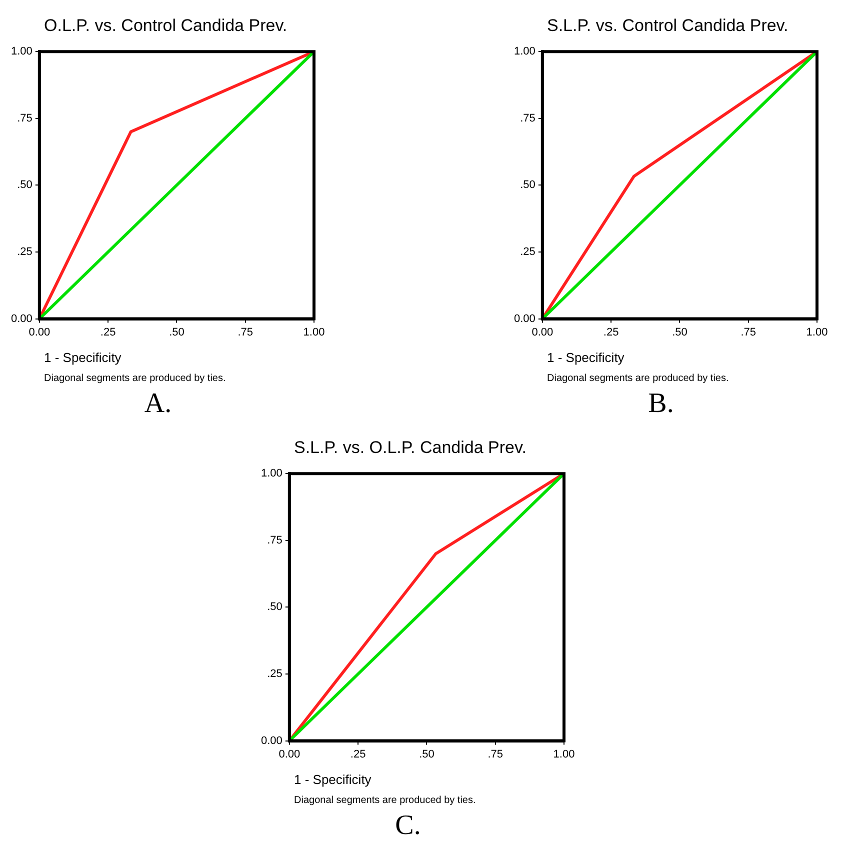 The height and width of the screenshot is (860, 846). What do you see at coordinates (668, 26) in the screenshot?
I see `chart-title: S.L.P. vs. Control Candida Prev.` at bounding box center [668, 26].